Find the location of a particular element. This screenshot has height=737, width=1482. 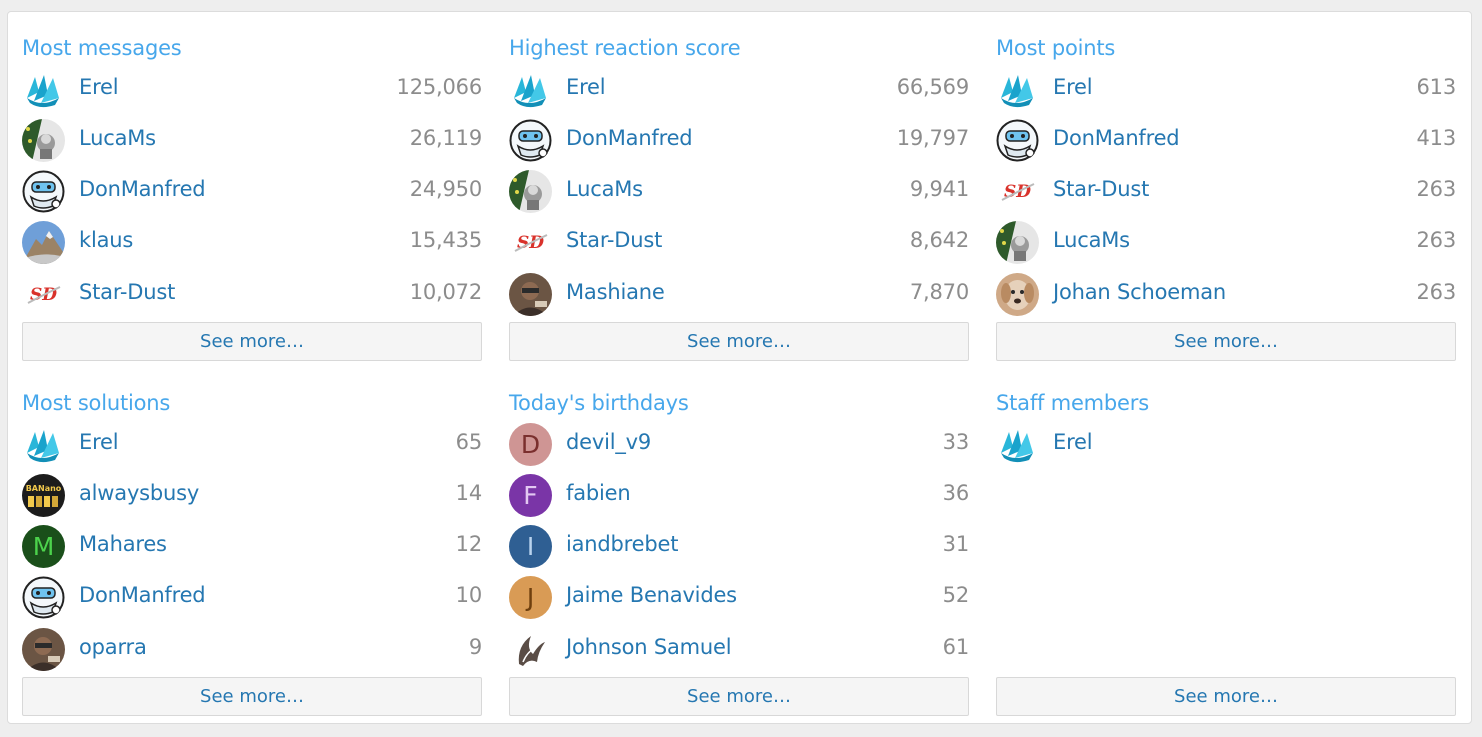

member-row: LucaMs 26,119 is located at coordinates (252, 138).